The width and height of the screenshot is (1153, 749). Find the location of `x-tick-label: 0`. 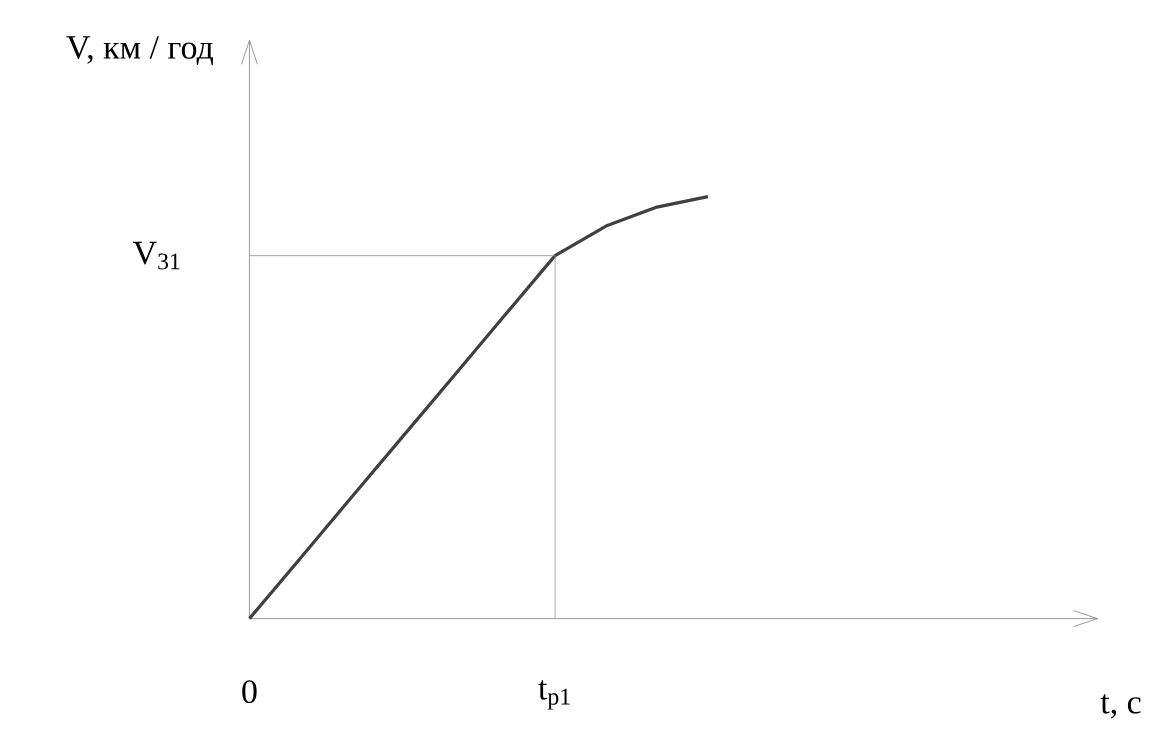

x-tick-label: 0 is located at coordinates (249, 691).